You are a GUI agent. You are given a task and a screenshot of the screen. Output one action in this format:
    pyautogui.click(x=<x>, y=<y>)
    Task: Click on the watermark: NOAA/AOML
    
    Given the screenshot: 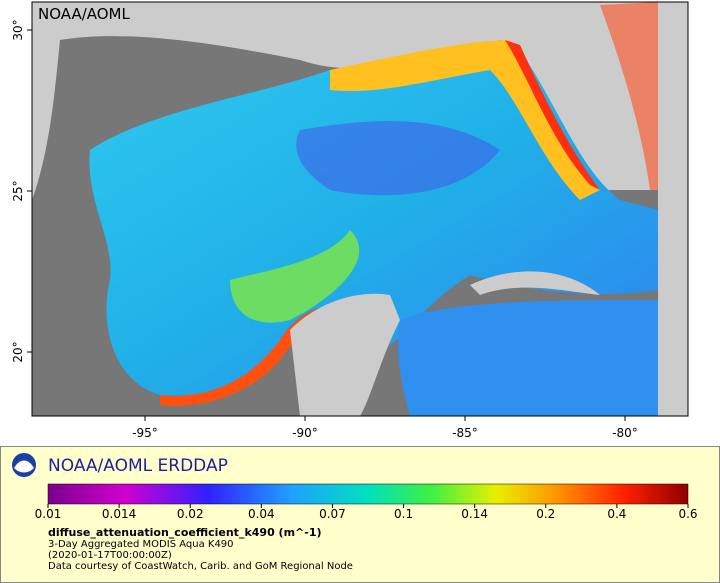 What is the action you would take?
    pyautogui.click(x=84, y=14)
    